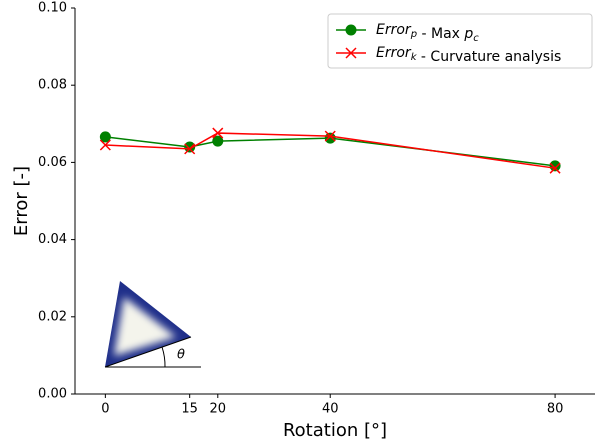  What do you see at coordinates (189, 409) in the screenshot?
I see `x-tick-label: 15` at bounding box center [189, 409].